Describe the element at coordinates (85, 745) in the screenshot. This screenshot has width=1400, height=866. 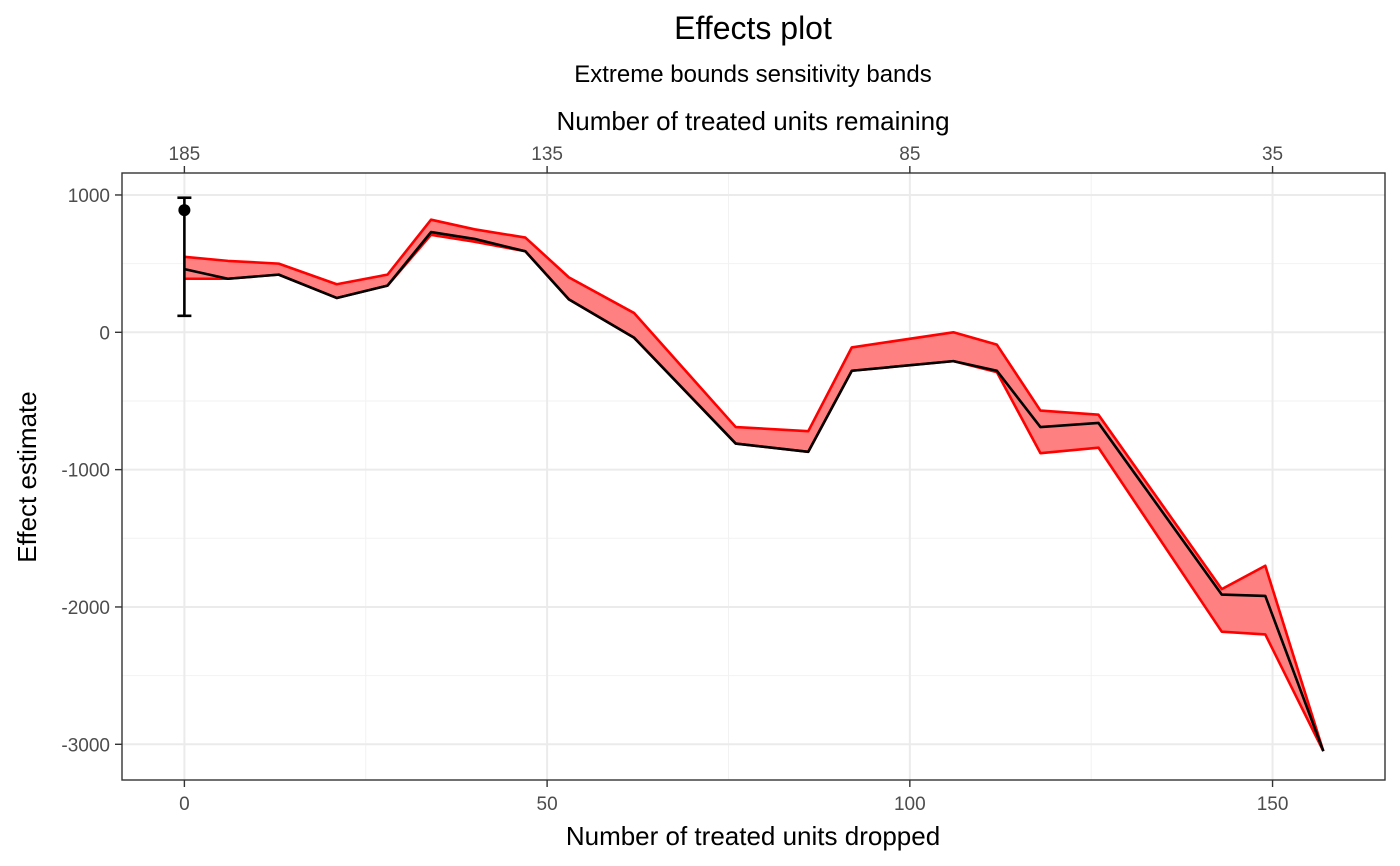
I see `y-tick-label: -3000` at that location.